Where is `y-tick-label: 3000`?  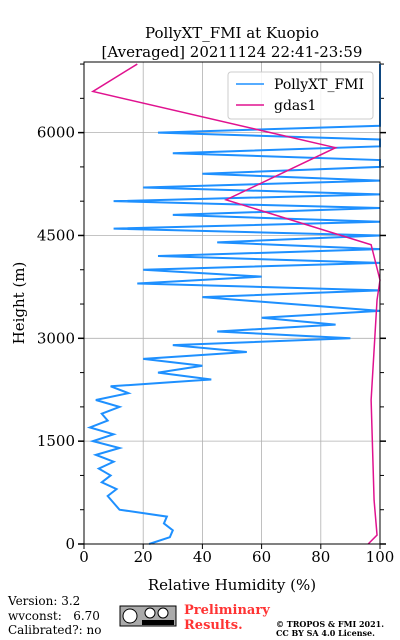 y-tick-label: 3000 is located at coordinates (56, 338).